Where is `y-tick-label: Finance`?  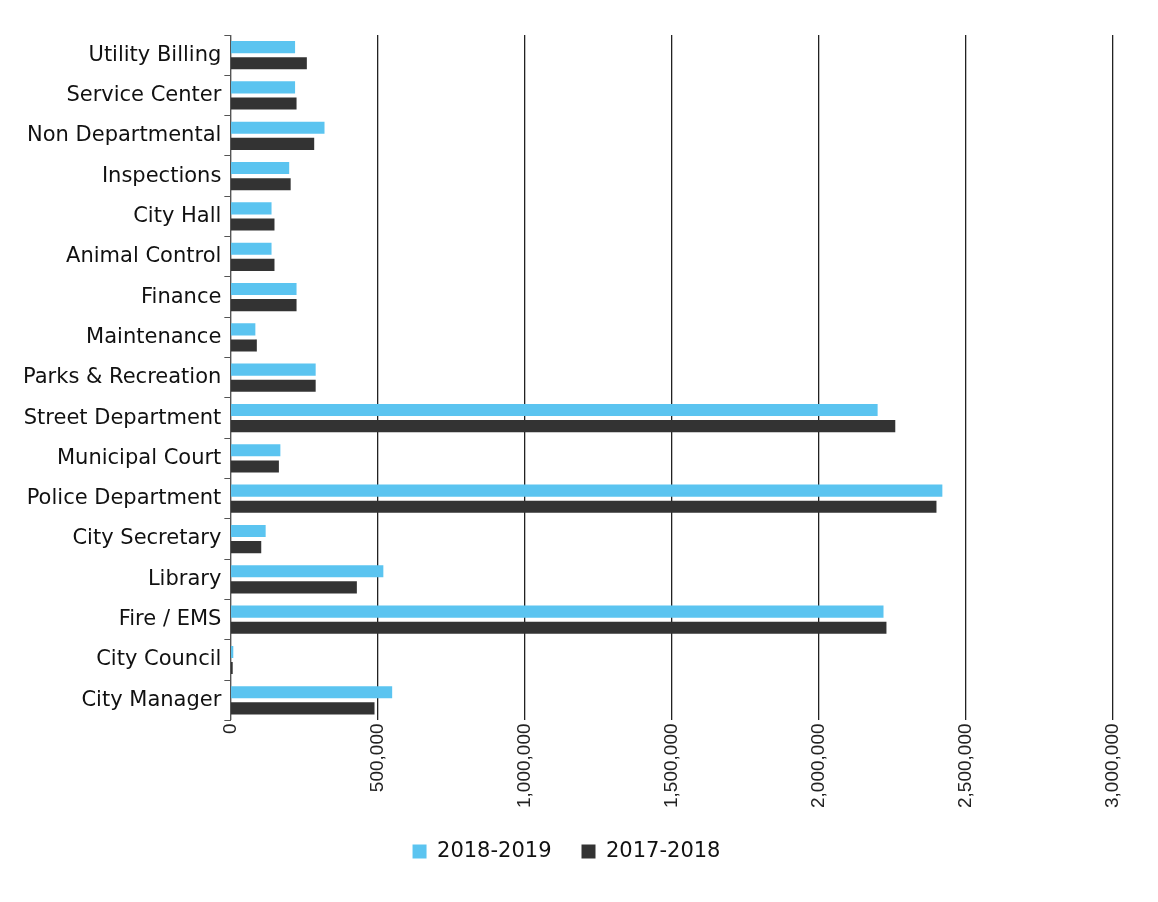 y-tick-label: Finance is located at coordinates (181, 295).